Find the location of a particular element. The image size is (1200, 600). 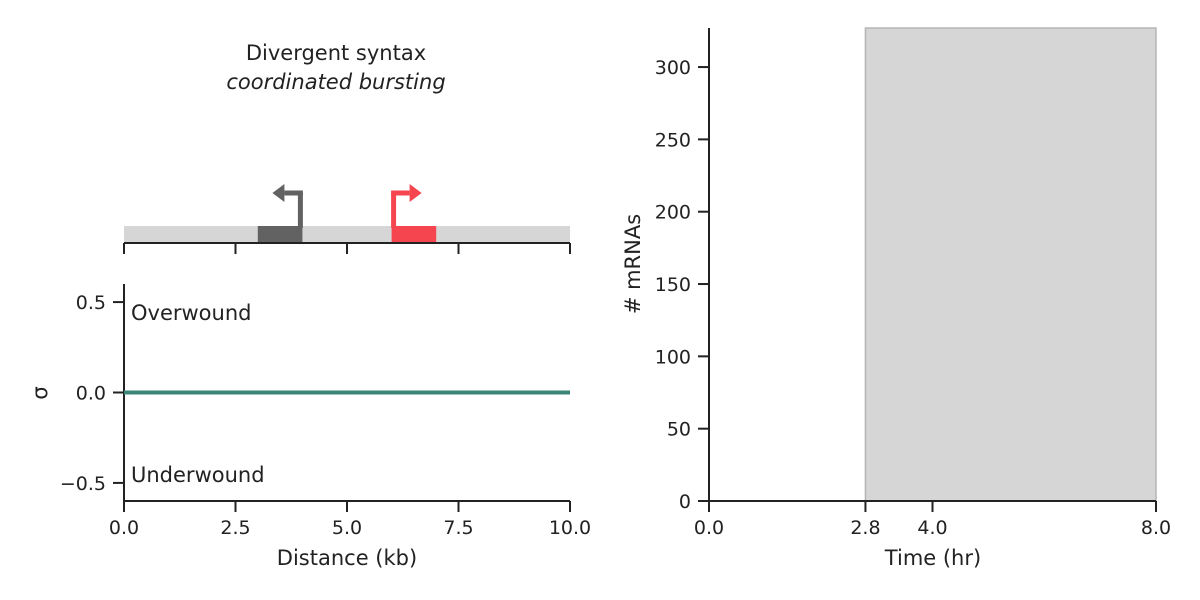

y-tick-label: −0.5 is located at coordinates (83, 484).